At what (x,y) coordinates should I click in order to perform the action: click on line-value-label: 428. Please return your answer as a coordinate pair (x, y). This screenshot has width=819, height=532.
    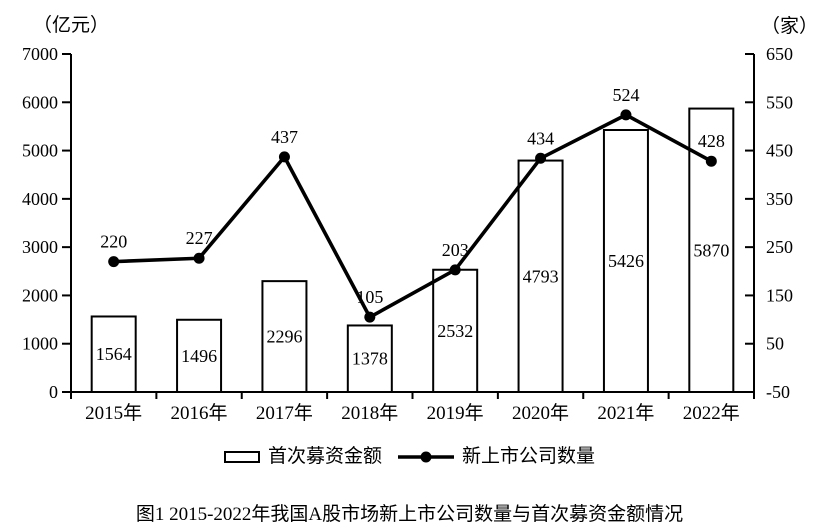
    Looking at the image, I should click on (711, 141).